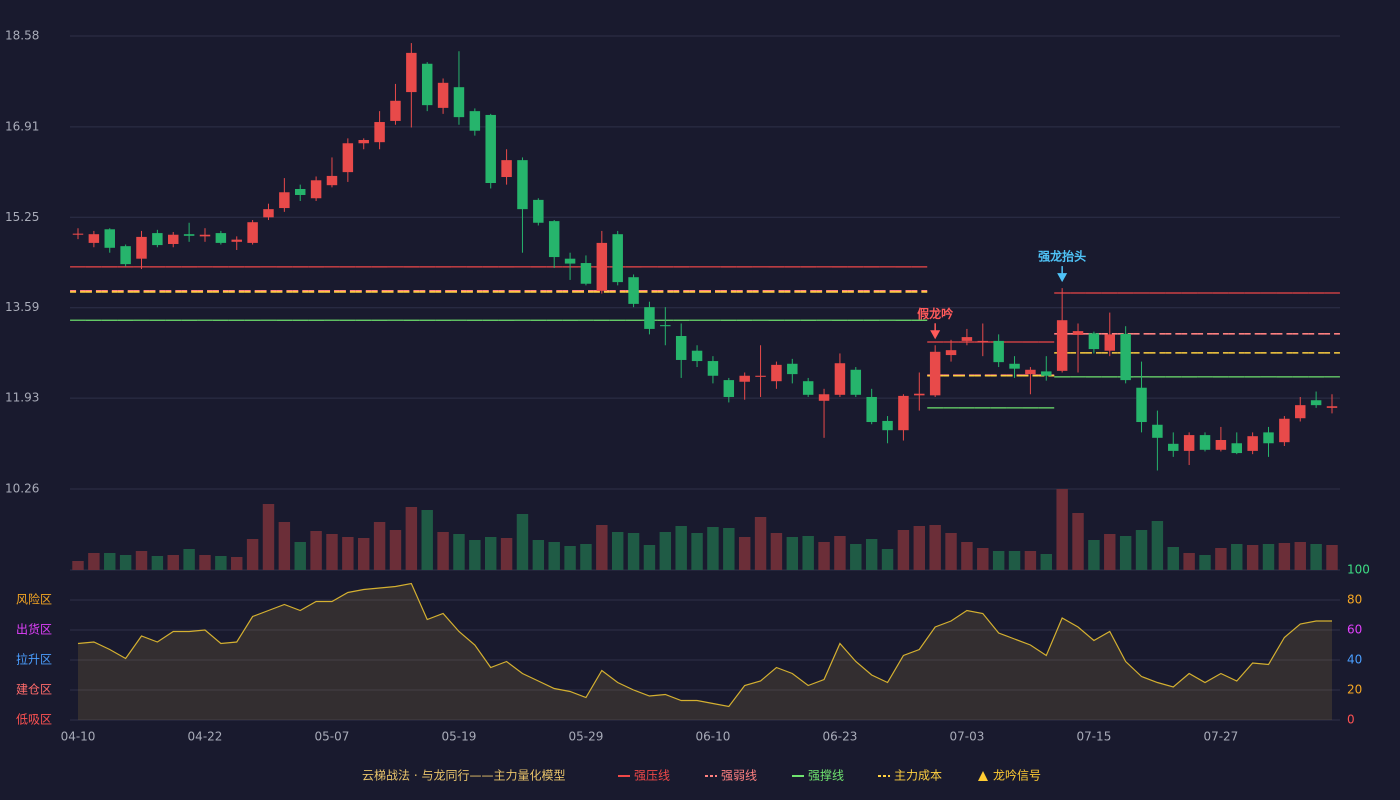  Describe the element at coordinates (459, 737) in the screenshot. I see `x-tick-label: 05-19` at that location.